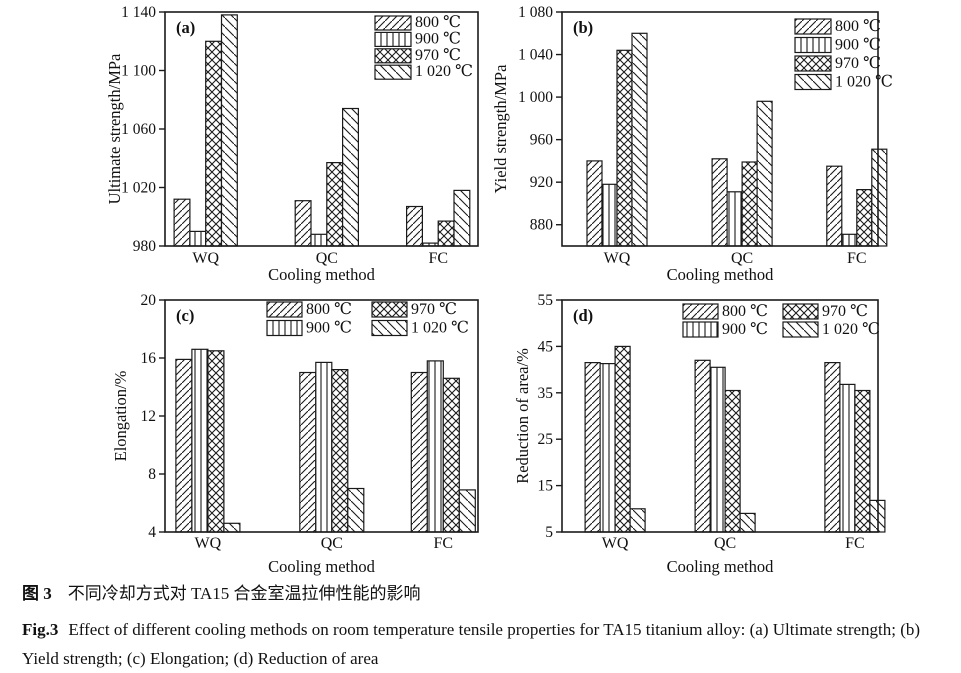 The image size is (961, 673). I want to click on panel-label: (c), so click(185, 315).